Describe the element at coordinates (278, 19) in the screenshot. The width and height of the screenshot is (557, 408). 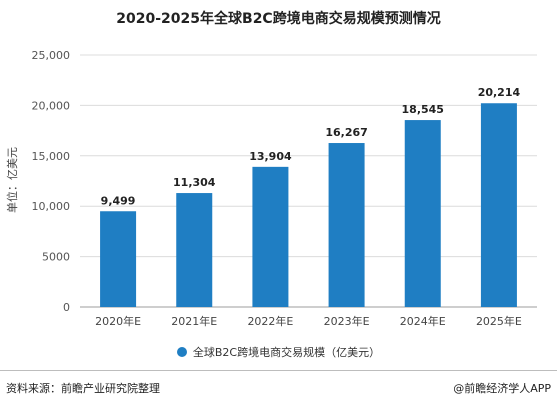
I see `chart-title: 2020-2025年全球B2C跨境电商交易规模预测情况` at that location.